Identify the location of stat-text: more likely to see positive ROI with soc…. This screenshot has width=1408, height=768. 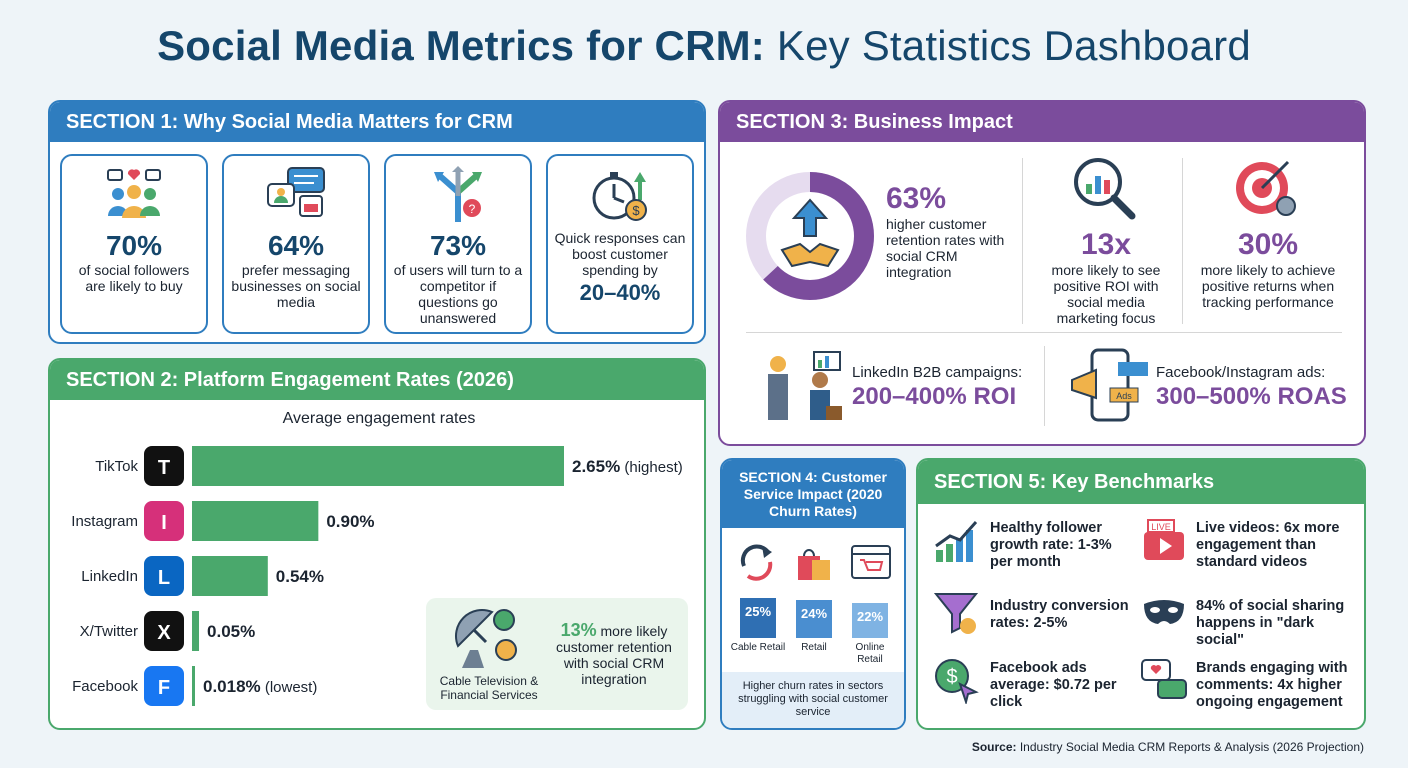
(1106, 294).